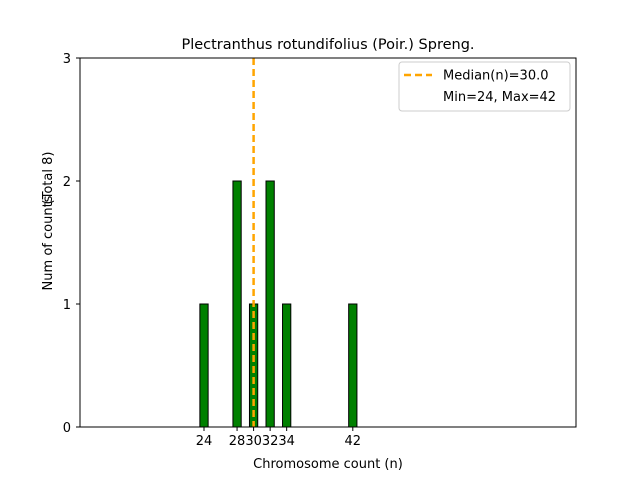 Image resolution: width=640 pixels, height=480 pixels. I want to click on y-axis-label: Num of counts, so click(48, 242).